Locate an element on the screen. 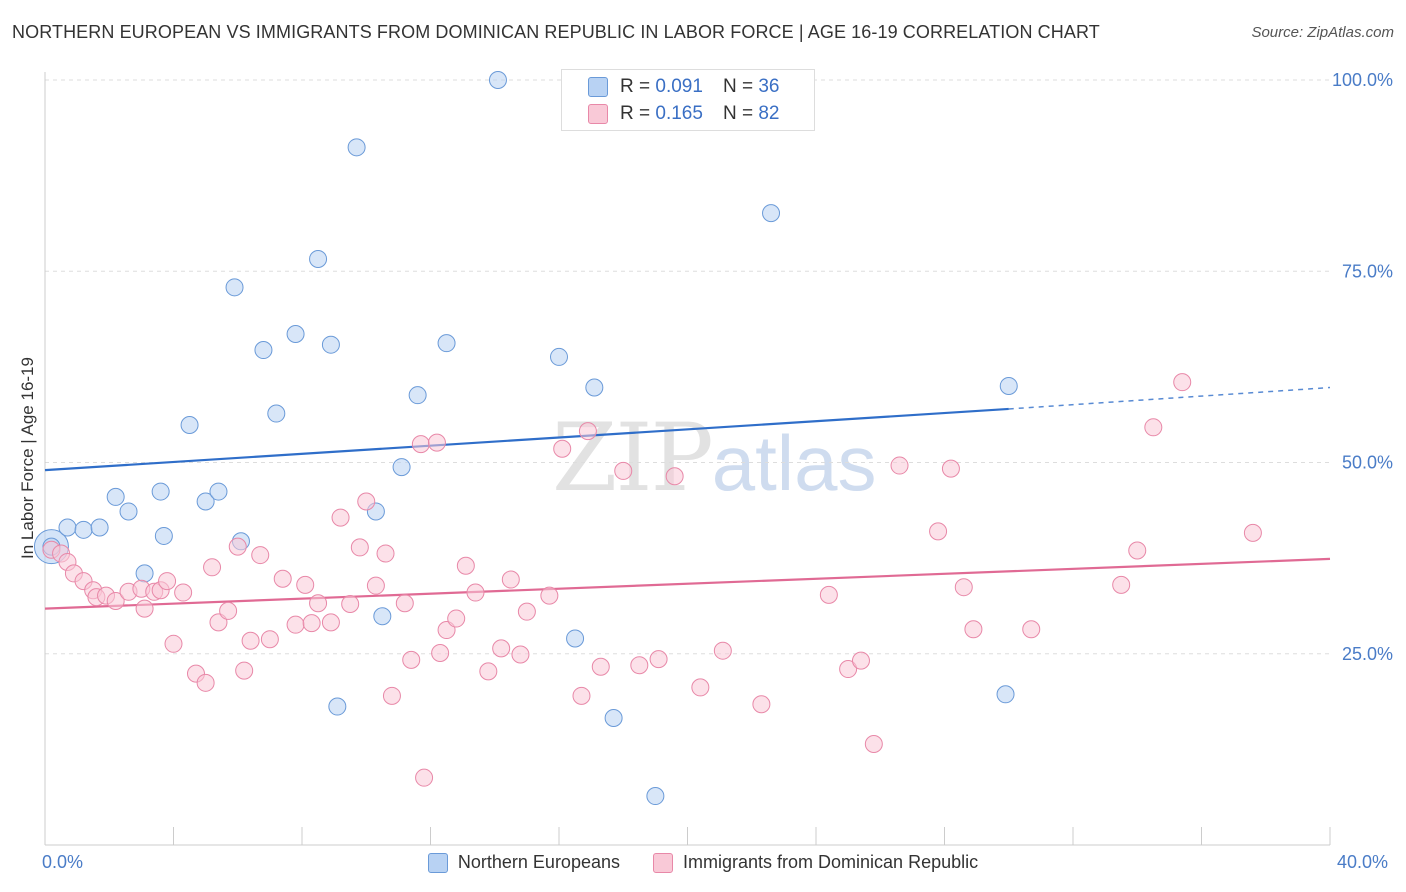 Image resolution: width=1406 pixels, height=892 pixels. y-axis-label: In Labor Force | Age 16-19 is located at coordinates (27, 458).